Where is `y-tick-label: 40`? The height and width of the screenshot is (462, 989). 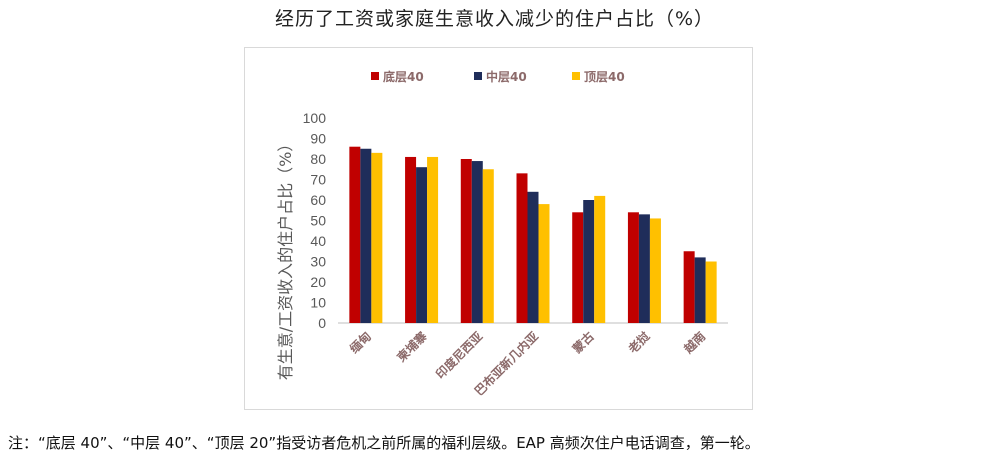 y-tick-label: 40 is located at coordinates (318, 241).